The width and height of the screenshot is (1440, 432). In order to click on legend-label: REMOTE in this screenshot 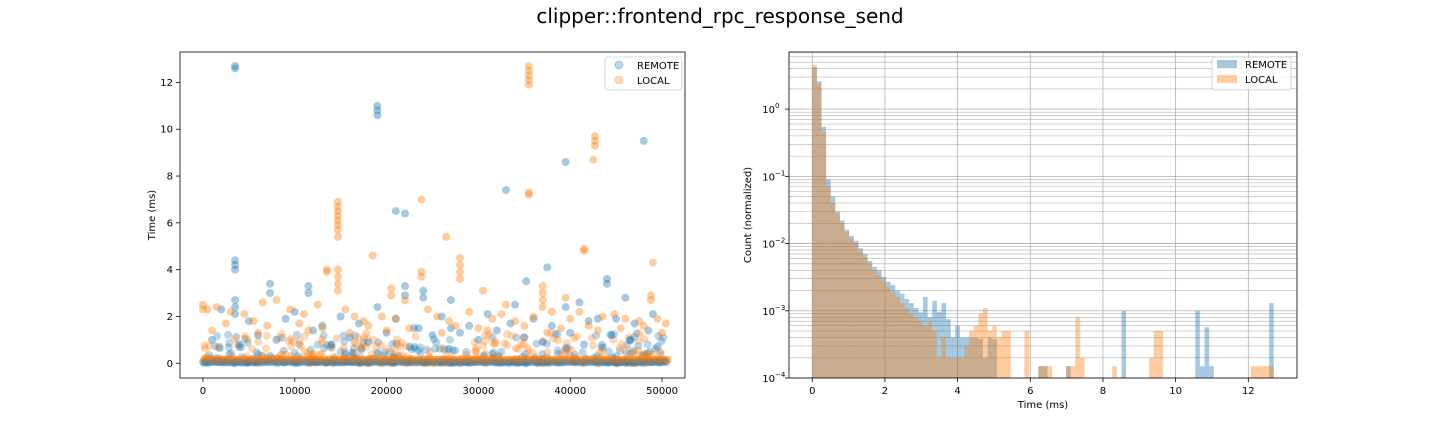, I will do `click(658, 66)`.